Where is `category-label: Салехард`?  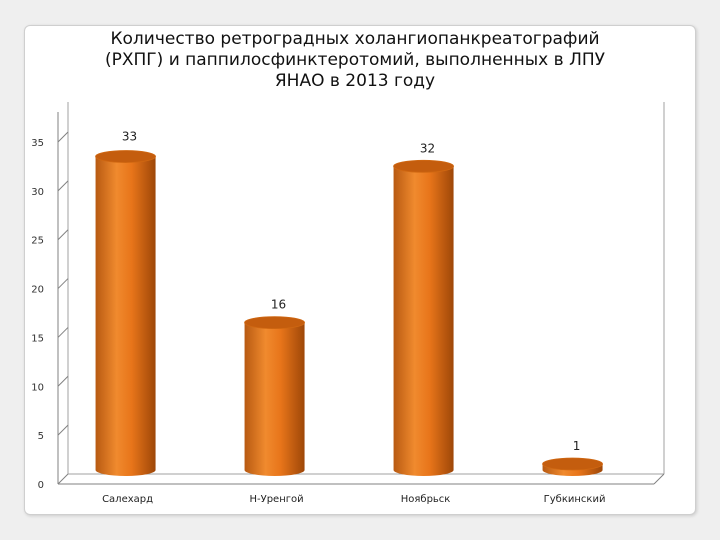
category-label: Салехард is located at coordinates (127, 499).